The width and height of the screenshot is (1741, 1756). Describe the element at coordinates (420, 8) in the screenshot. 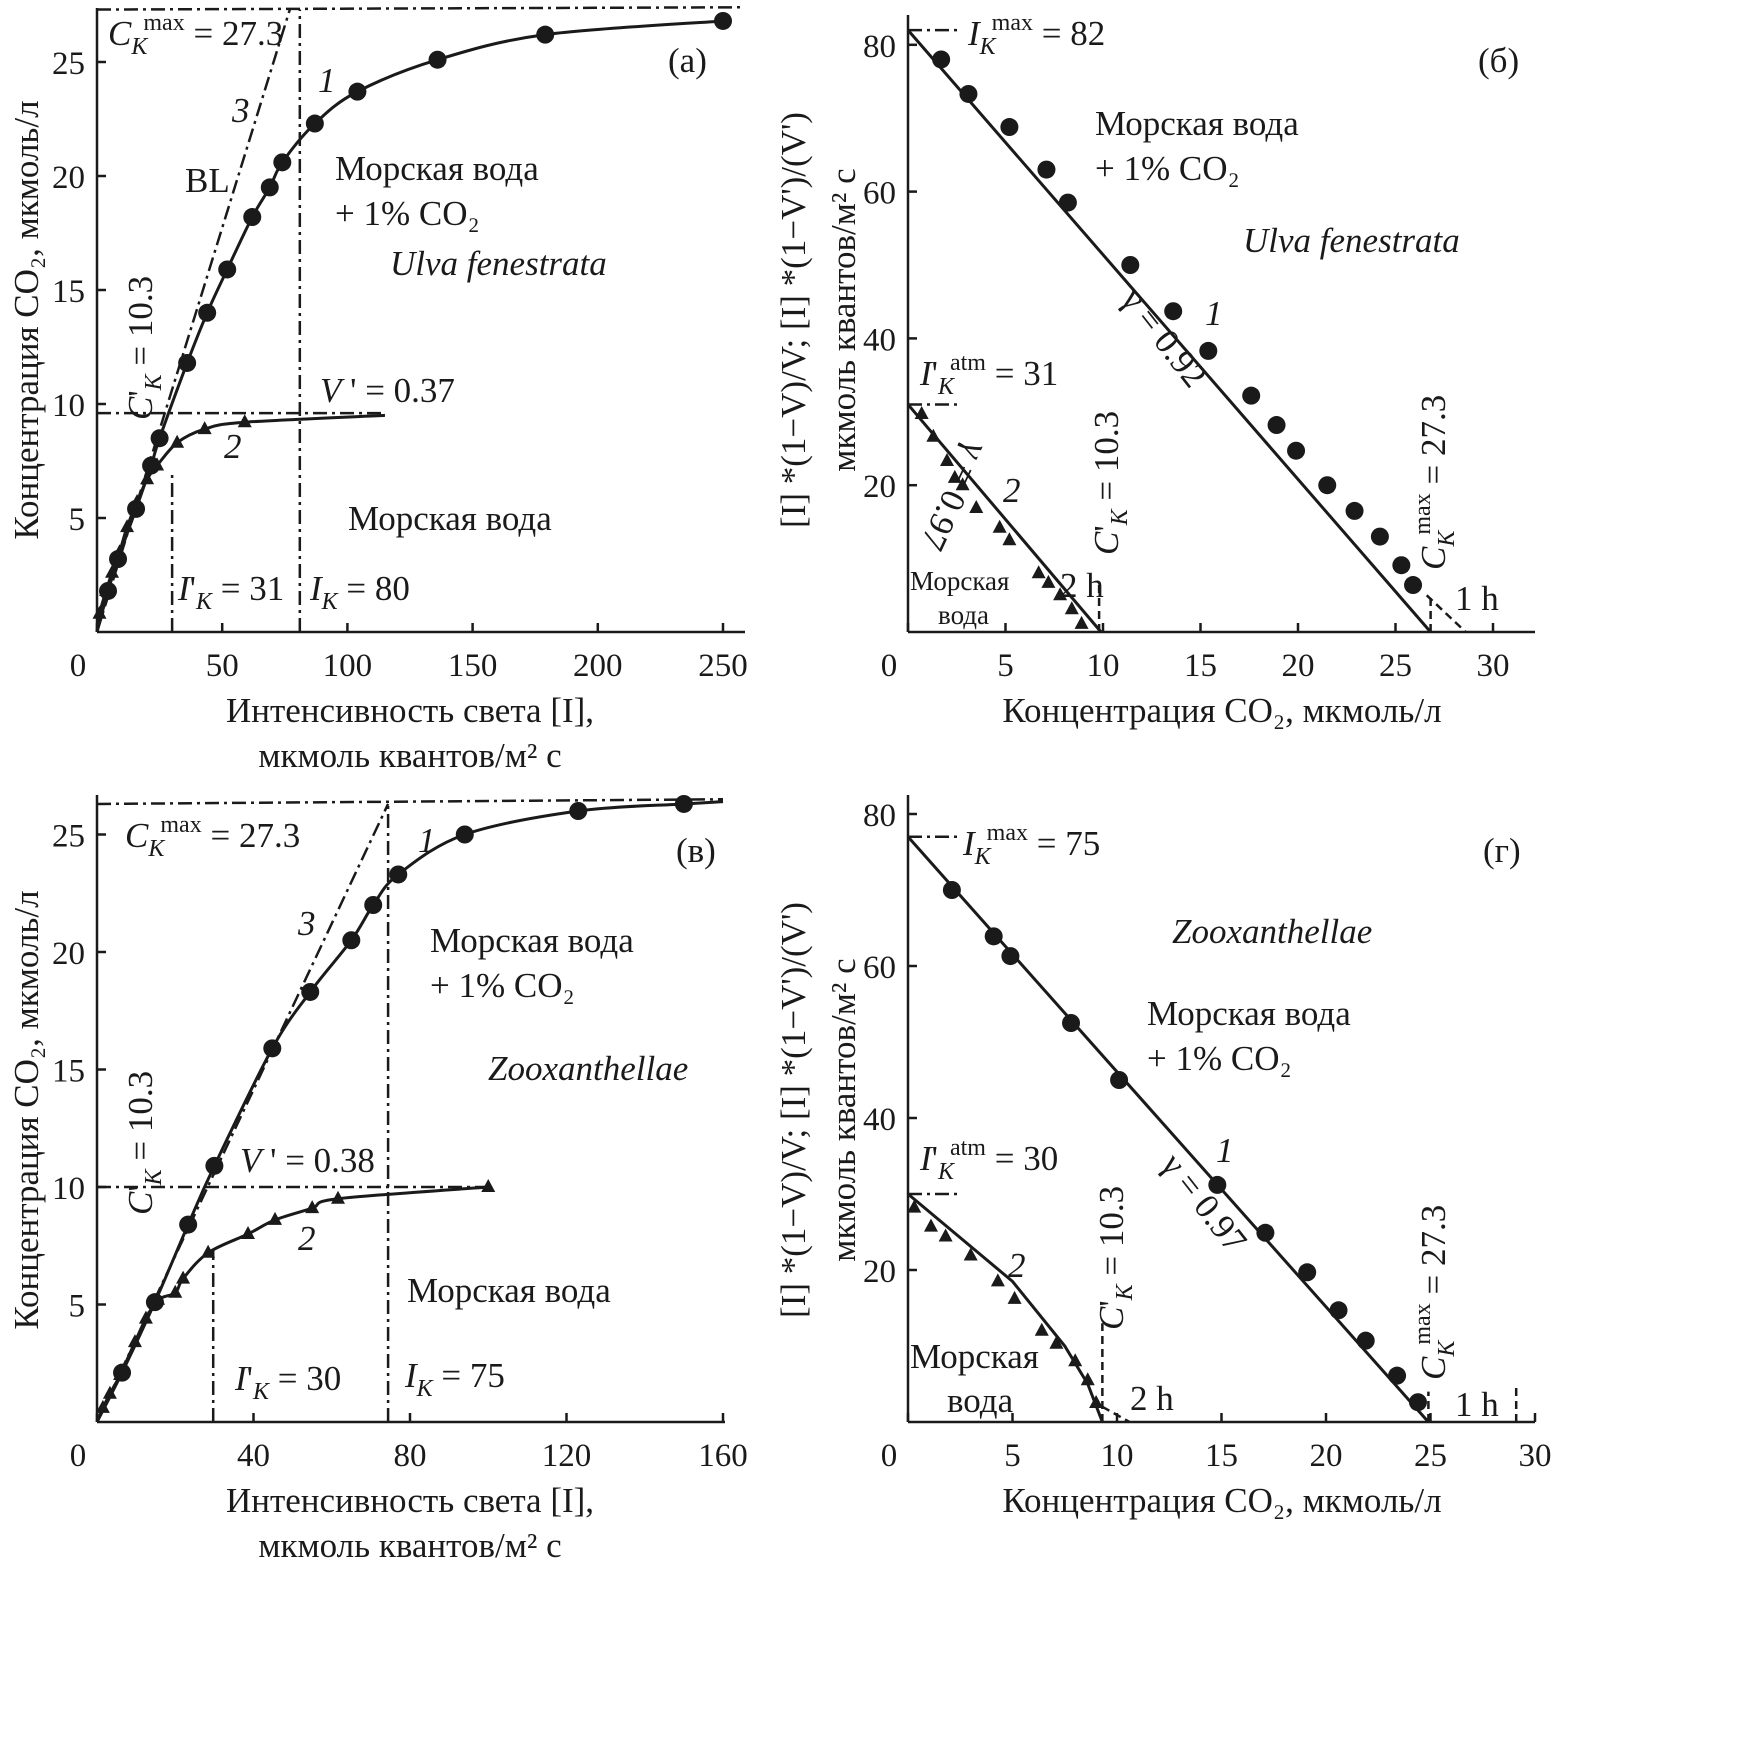

I see `reference-line` at that location.